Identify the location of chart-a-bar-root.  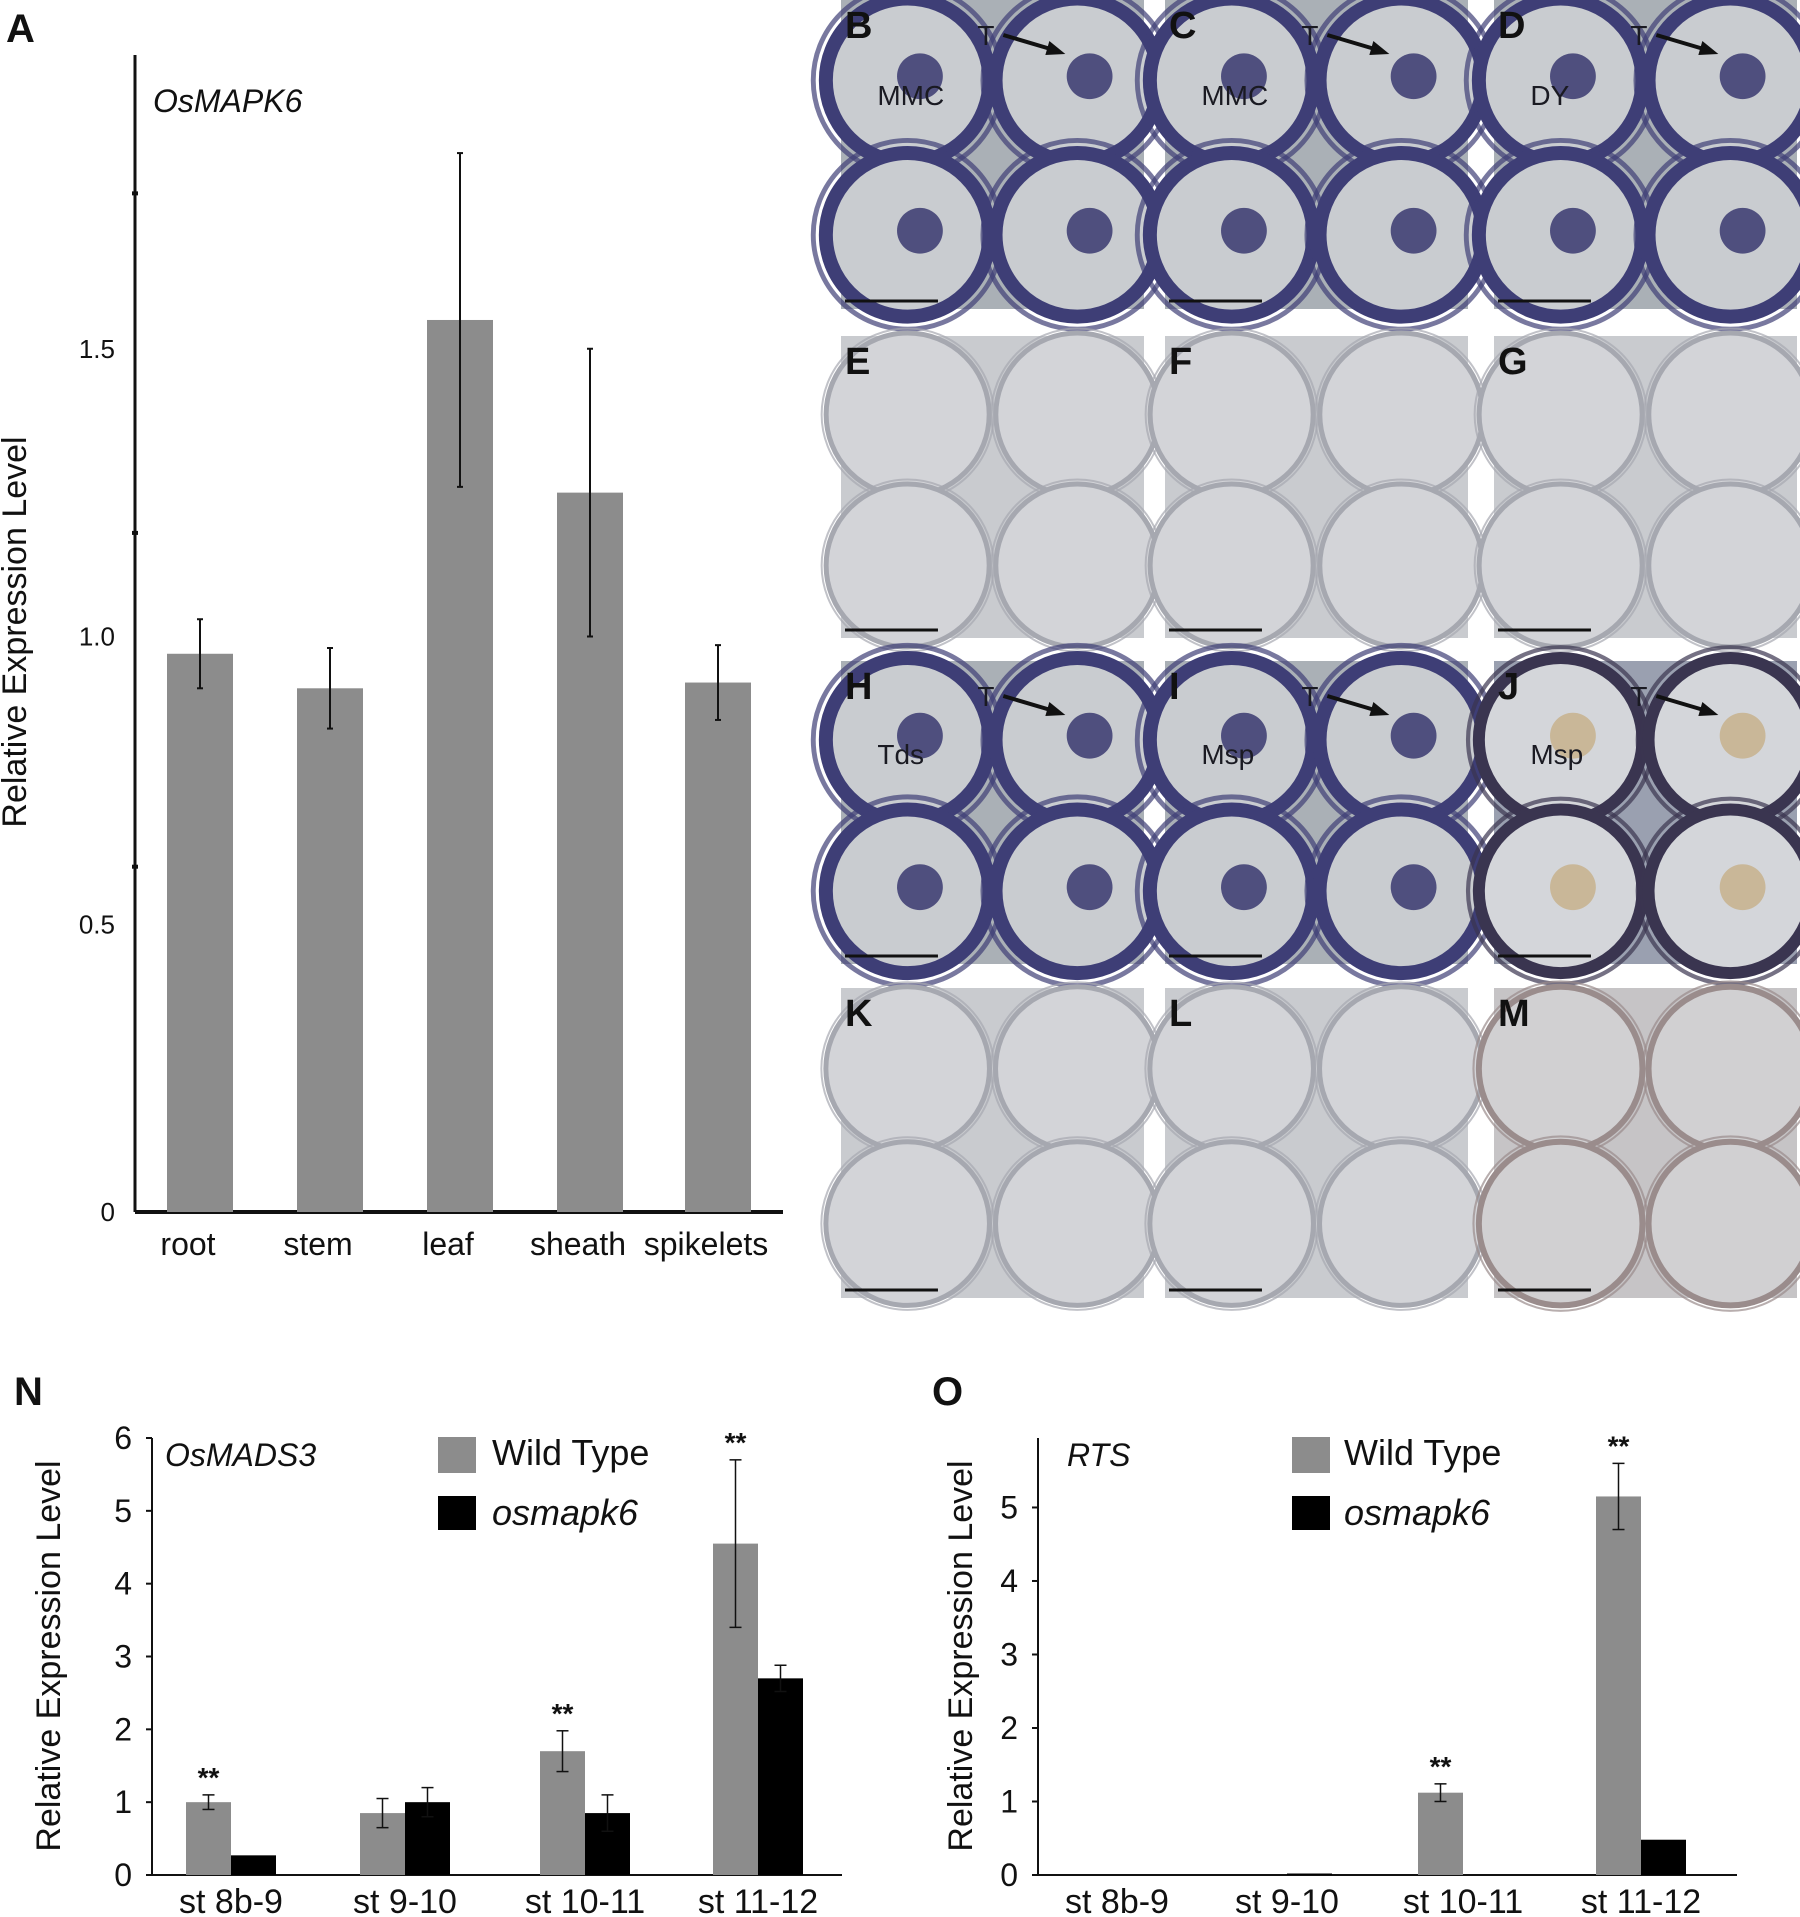
(200, 932).